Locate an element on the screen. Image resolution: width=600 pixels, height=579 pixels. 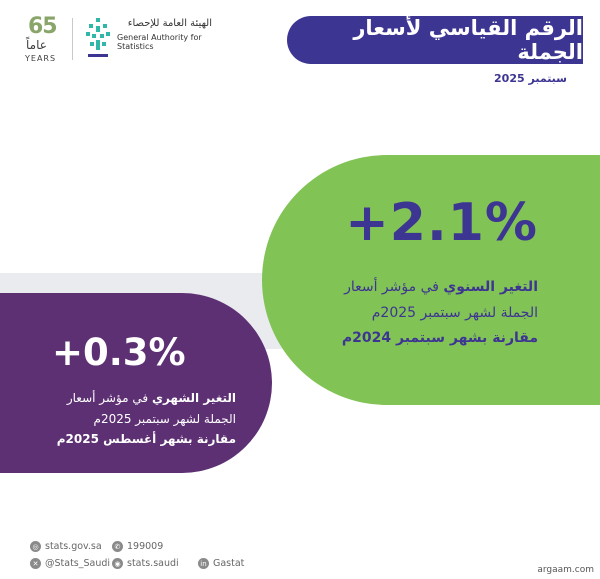
monthly-label-bold: التغير الشهري is located at coordinates (193, 398).